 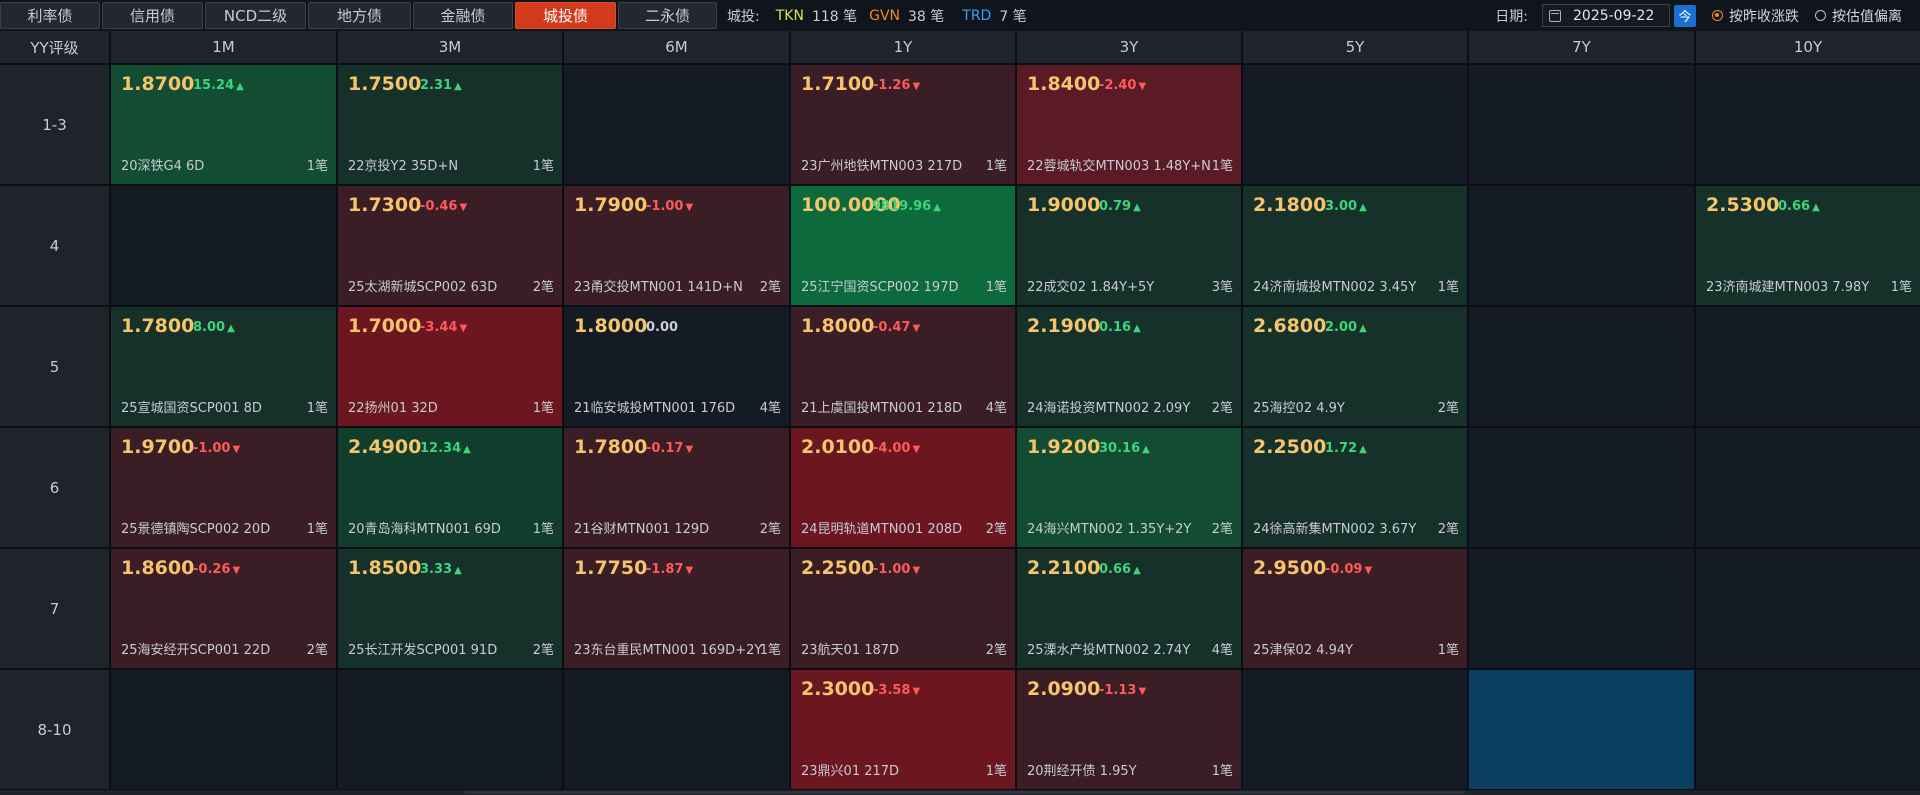 What do you see at coordinates (152, 15) in the screenshot?
I see `tab-1: 信用债` at bounding box center [152, 15].